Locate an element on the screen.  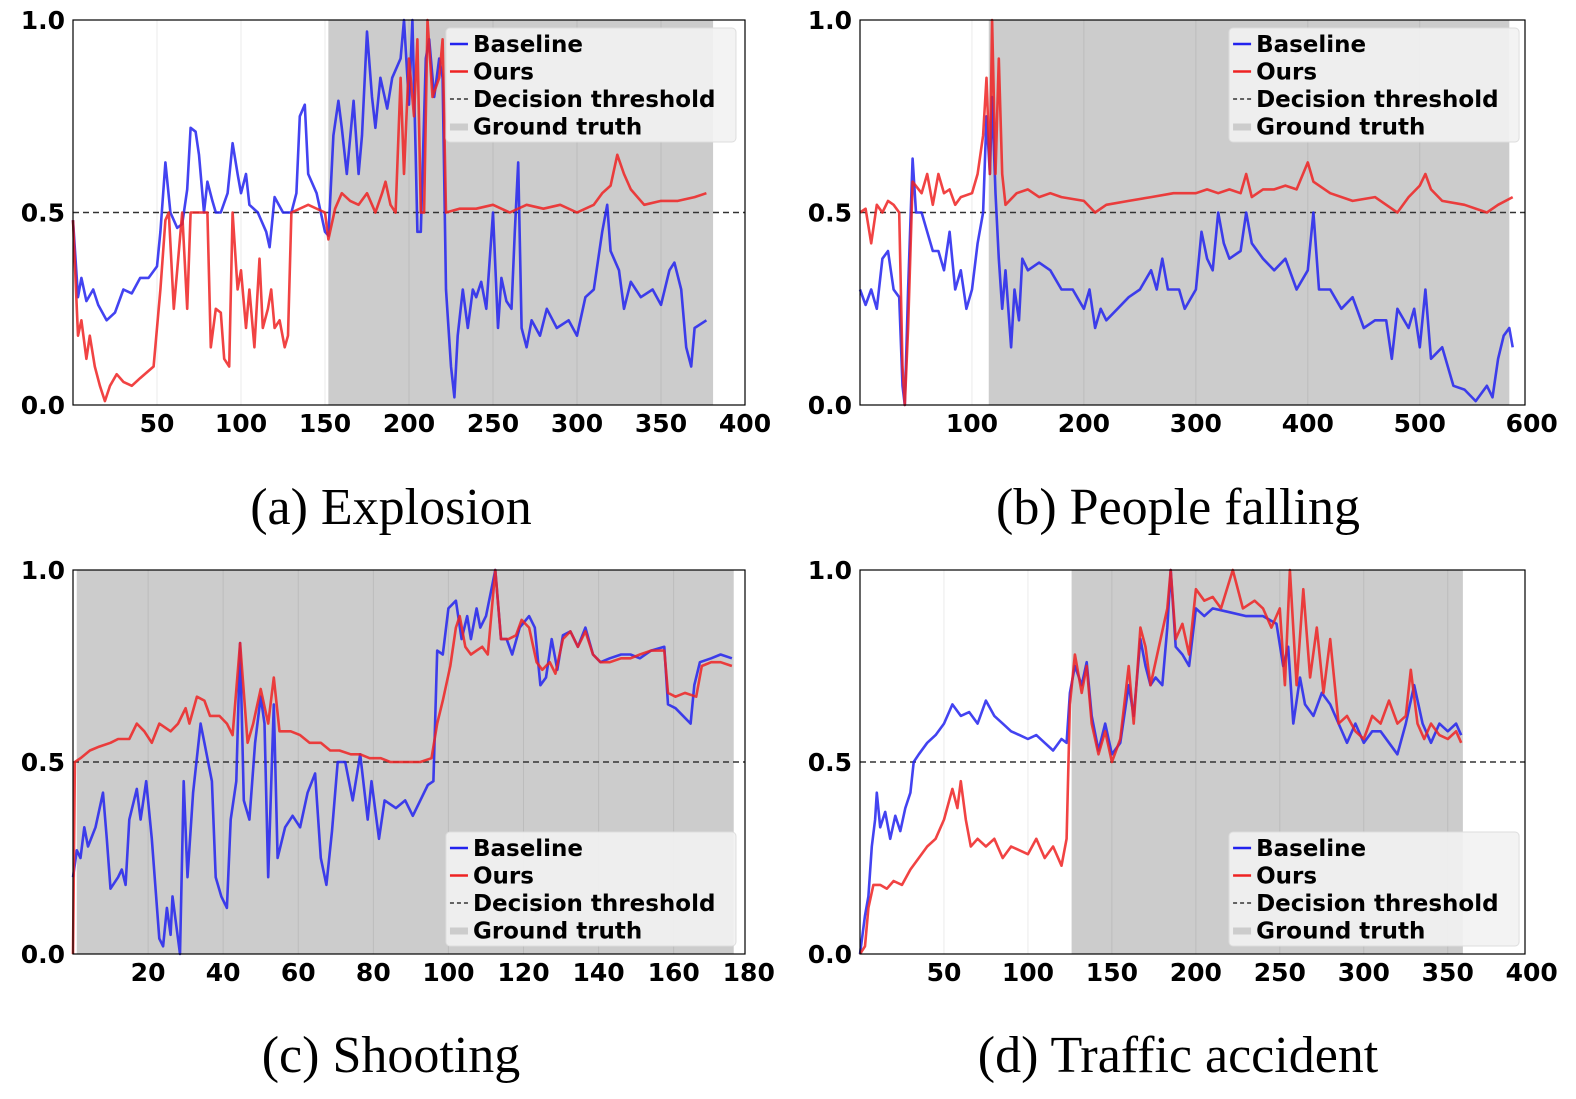
x-tick-label: 60 is located at coordinates (298, 972).